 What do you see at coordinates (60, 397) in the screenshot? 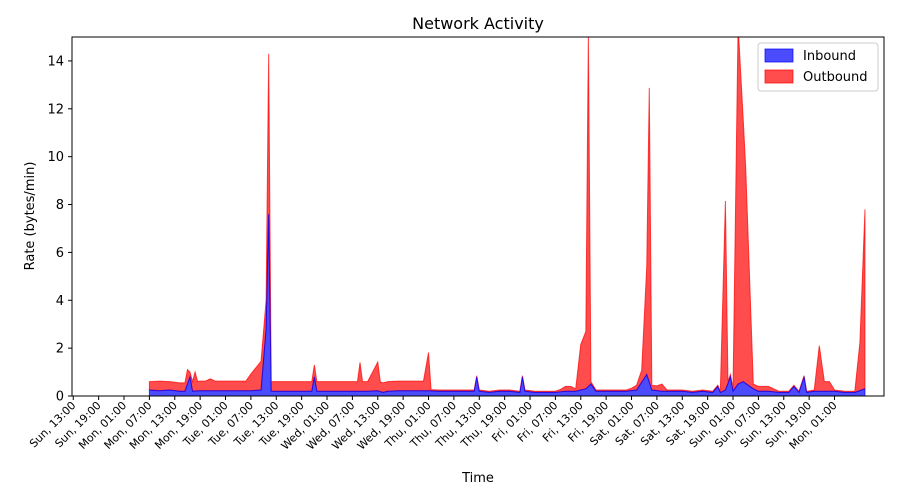
I see `y-tick-label: 0` at bounding box center [60, 397].